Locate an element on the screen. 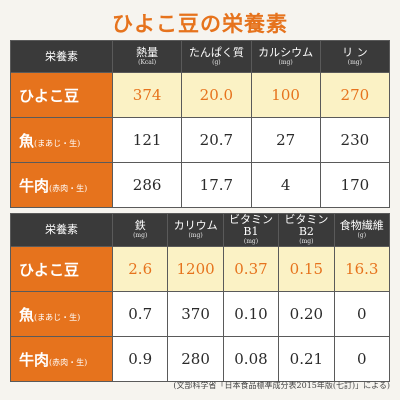  table-cell: 0.20 is located at coordinates (306, 314).